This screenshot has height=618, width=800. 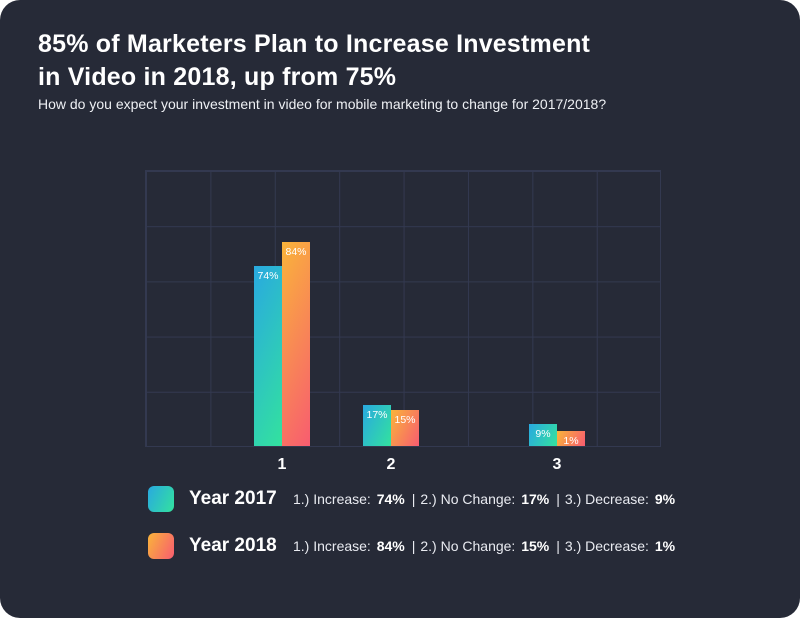 What do you see at coordinates (268, 355) in the screenshot?
I see `bar-year-2017-cat-1: 74%` at bounding box center [268, 355].